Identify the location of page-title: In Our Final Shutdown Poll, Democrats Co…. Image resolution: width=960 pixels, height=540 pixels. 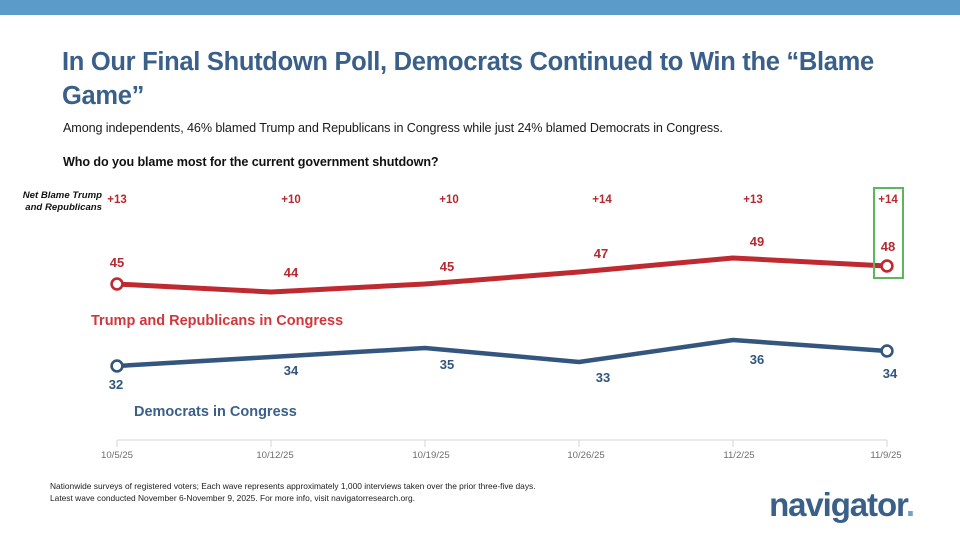
(468, 79).